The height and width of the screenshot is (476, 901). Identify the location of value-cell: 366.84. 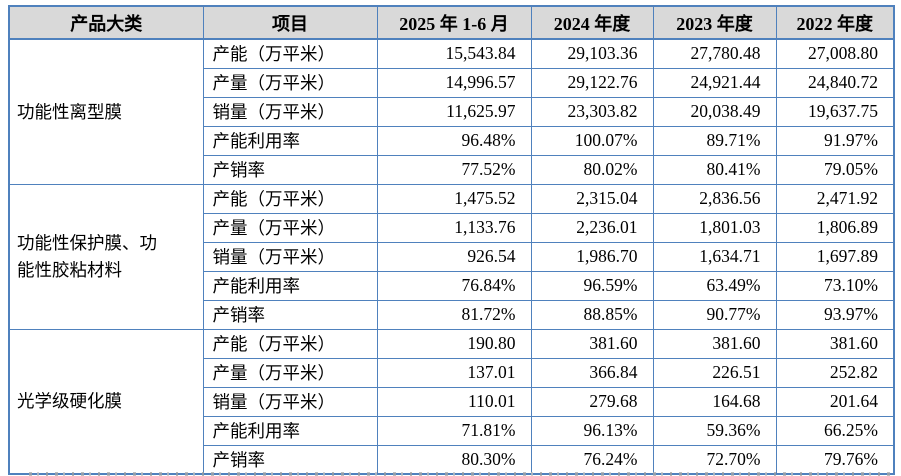
(592, 372).